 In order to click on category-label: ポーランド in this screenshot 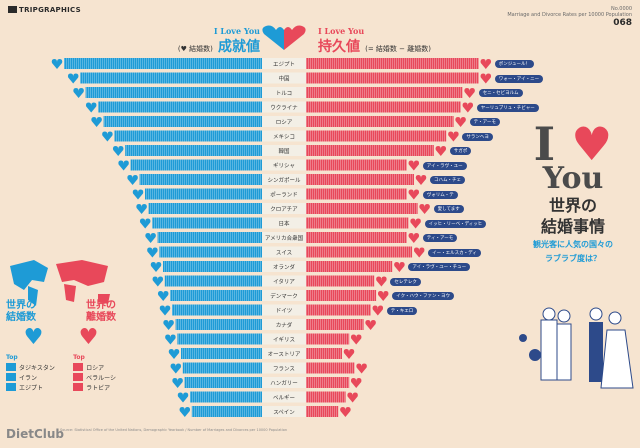, I will do `click(284, 195)`.